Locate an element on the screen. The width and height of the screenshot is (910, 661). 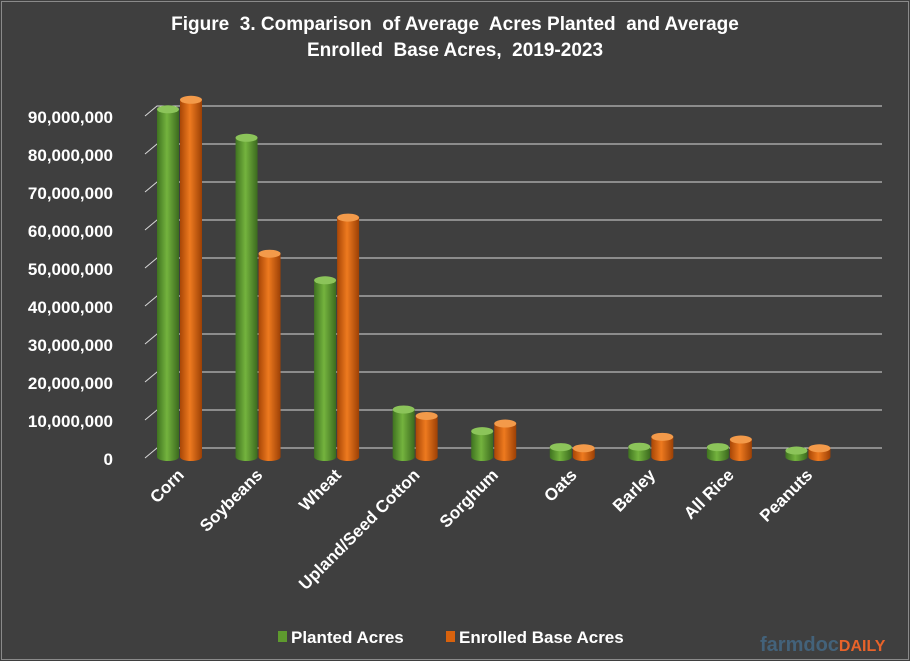
title-line: Enrolled Base Acres, 2019-2023 is located at coordinates (455, 50).